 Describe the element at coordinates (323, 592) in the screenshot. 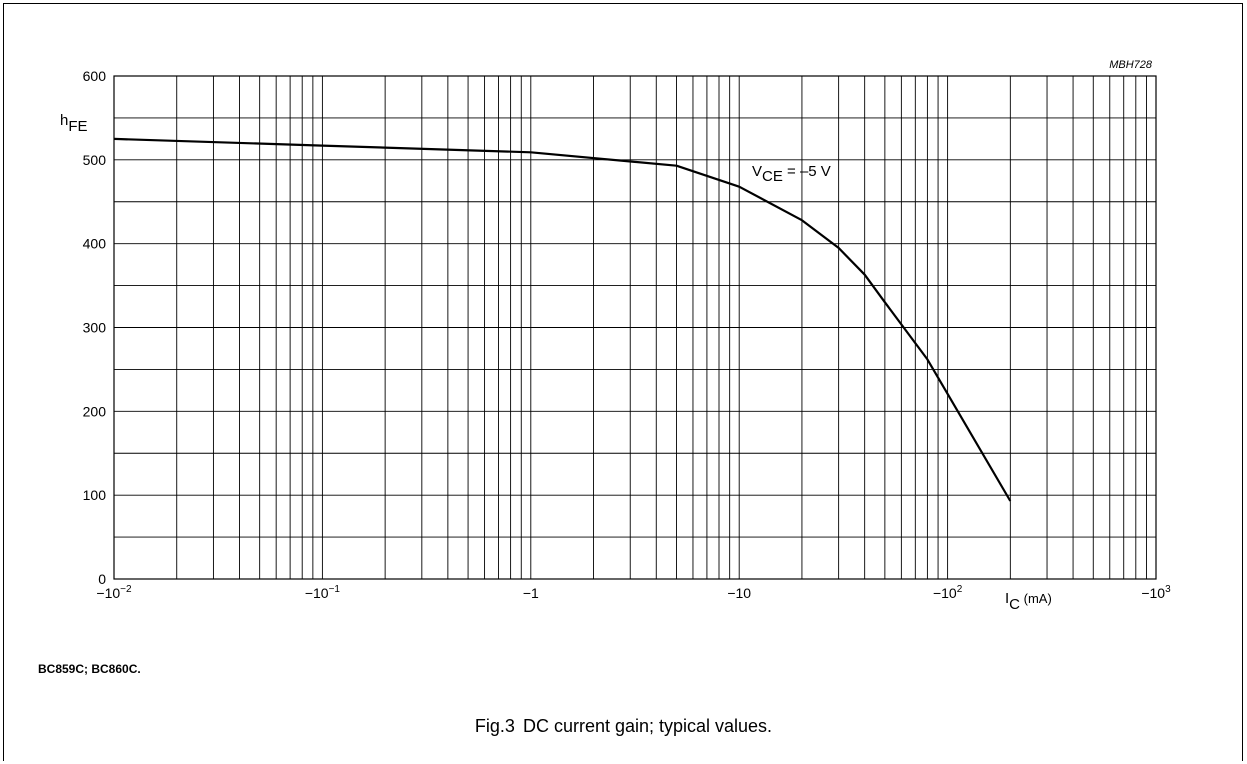

I see `x-tick-label: −10−1` at that location.